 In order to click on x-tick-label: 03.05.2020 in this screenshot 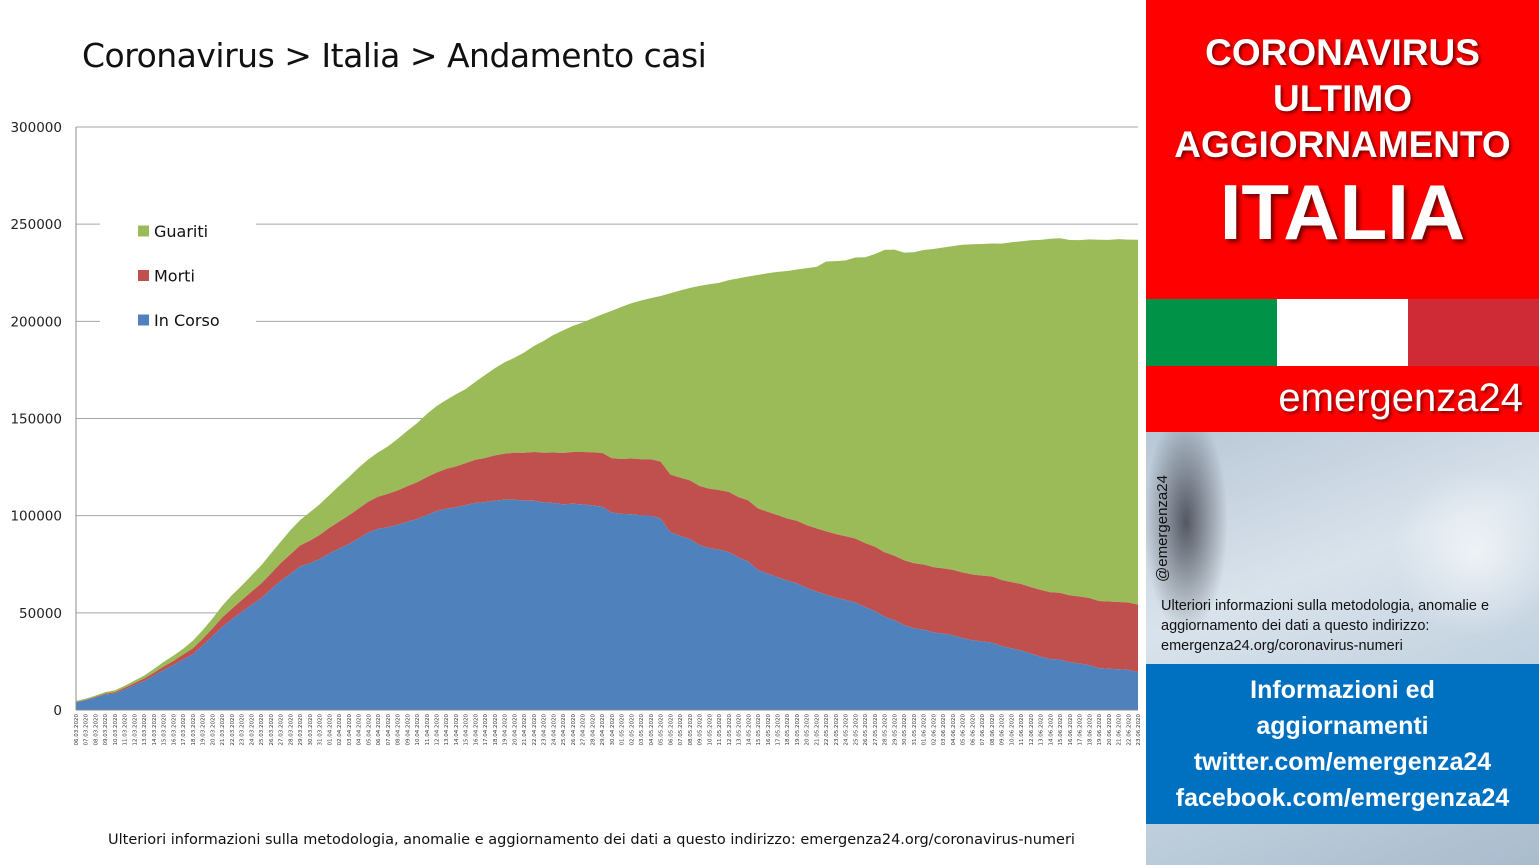, I will do `click(642, 730)`.